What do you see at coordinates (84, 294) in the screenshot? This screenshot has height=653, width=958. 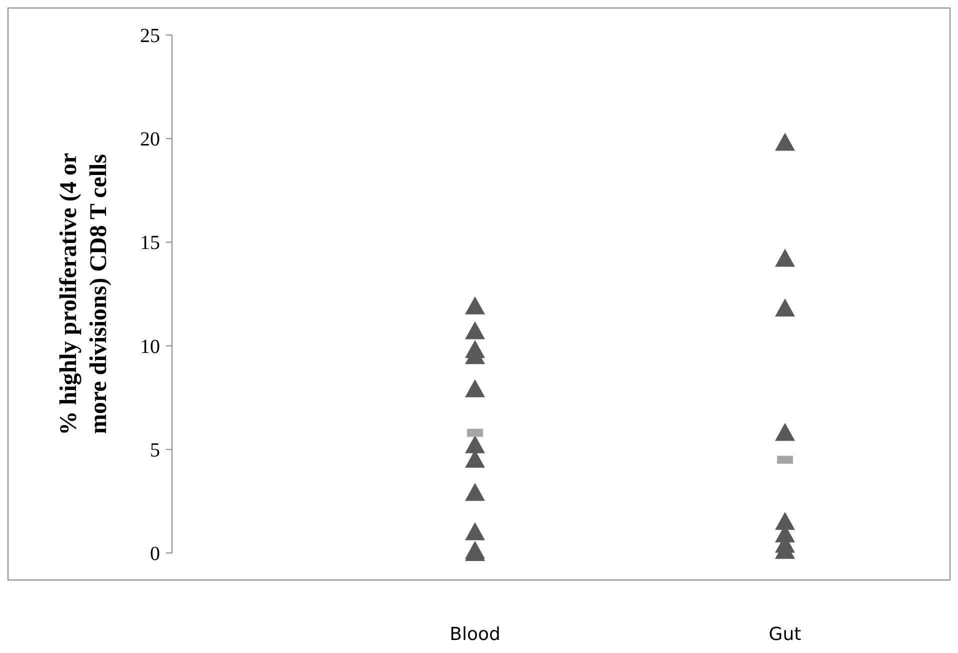 I see `y-axis-title: % highly proliferative (4 or more divisions) CD8 T cells` at bounding box center [84, 294].